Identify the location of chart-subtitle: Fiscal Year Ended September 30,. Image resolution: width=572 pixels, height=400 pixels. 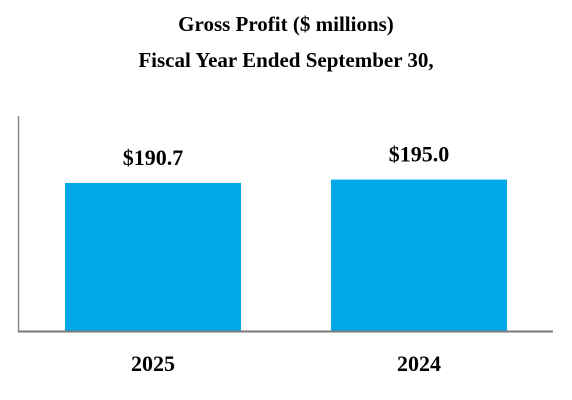
(286, 60).